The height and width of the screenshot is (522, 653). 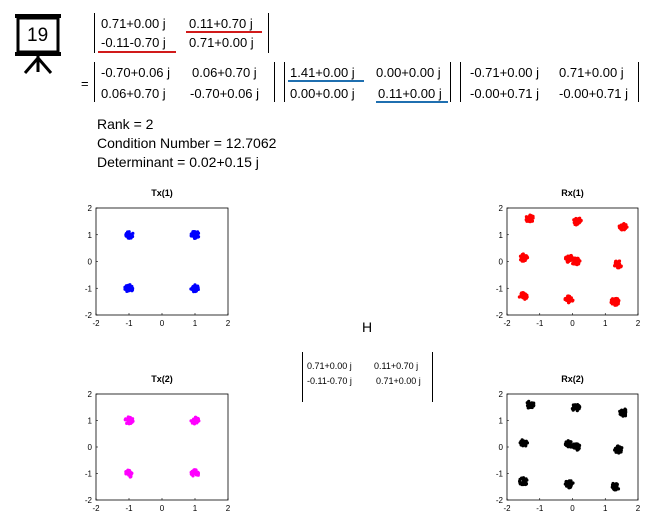 What do you see at coordinates (367, 327) in the screenshot?
I see `channel-label: H` at bounding box center [367, 327].